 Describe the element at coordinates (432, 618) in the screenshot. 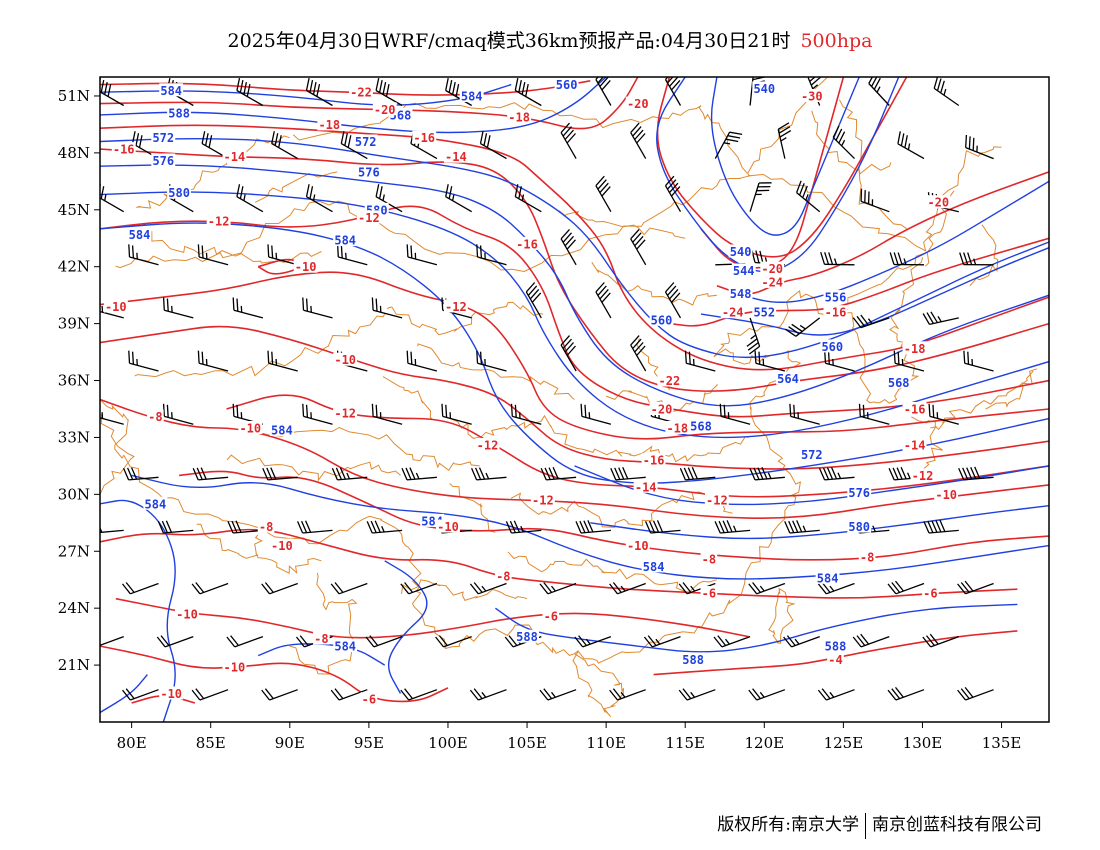

I see `temperature-contour-line` at that location.